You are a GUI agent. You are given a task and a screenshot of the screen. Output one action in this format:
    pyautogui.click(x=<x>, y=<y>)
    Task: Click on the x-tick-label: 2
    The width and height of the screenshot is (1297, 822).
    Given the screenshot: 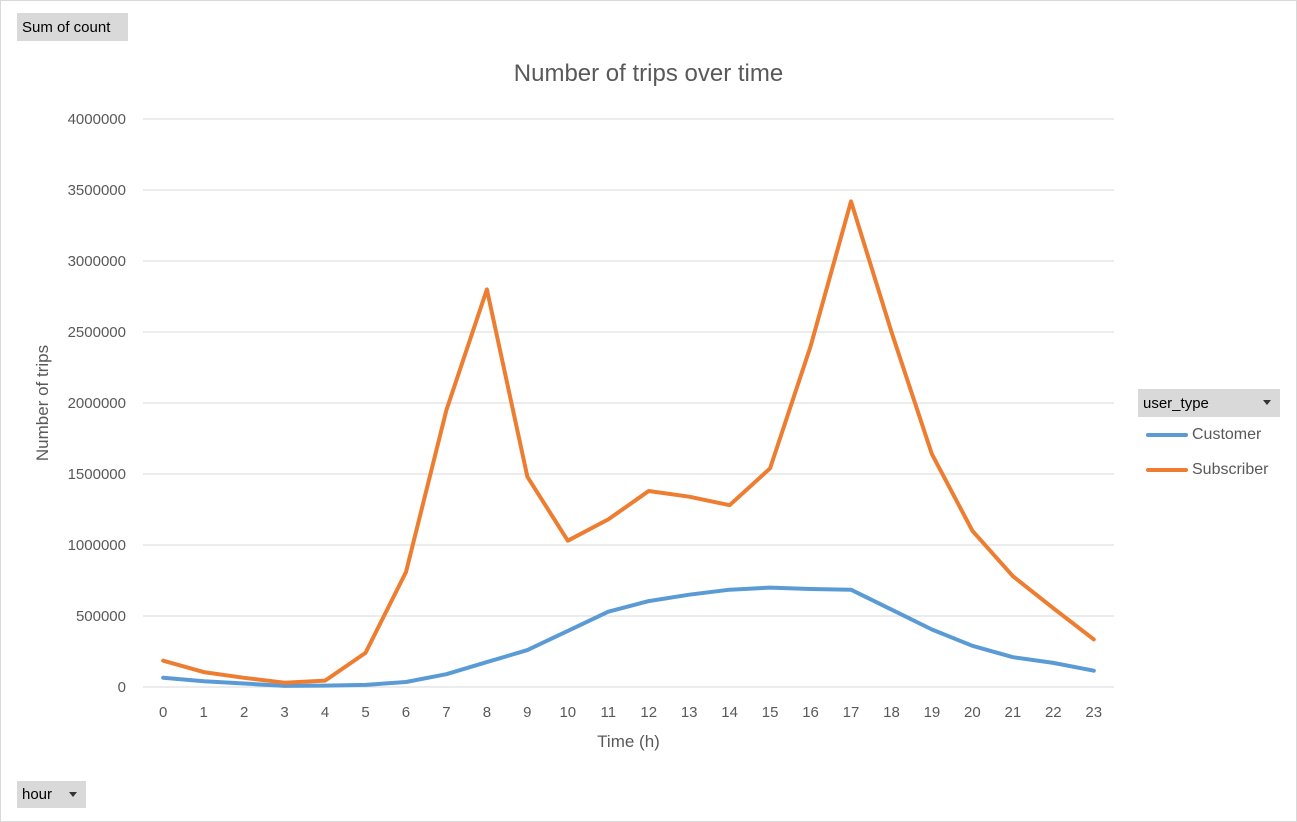 What is the action you would take?
    pyautogui.click(x=244, y=712)
    